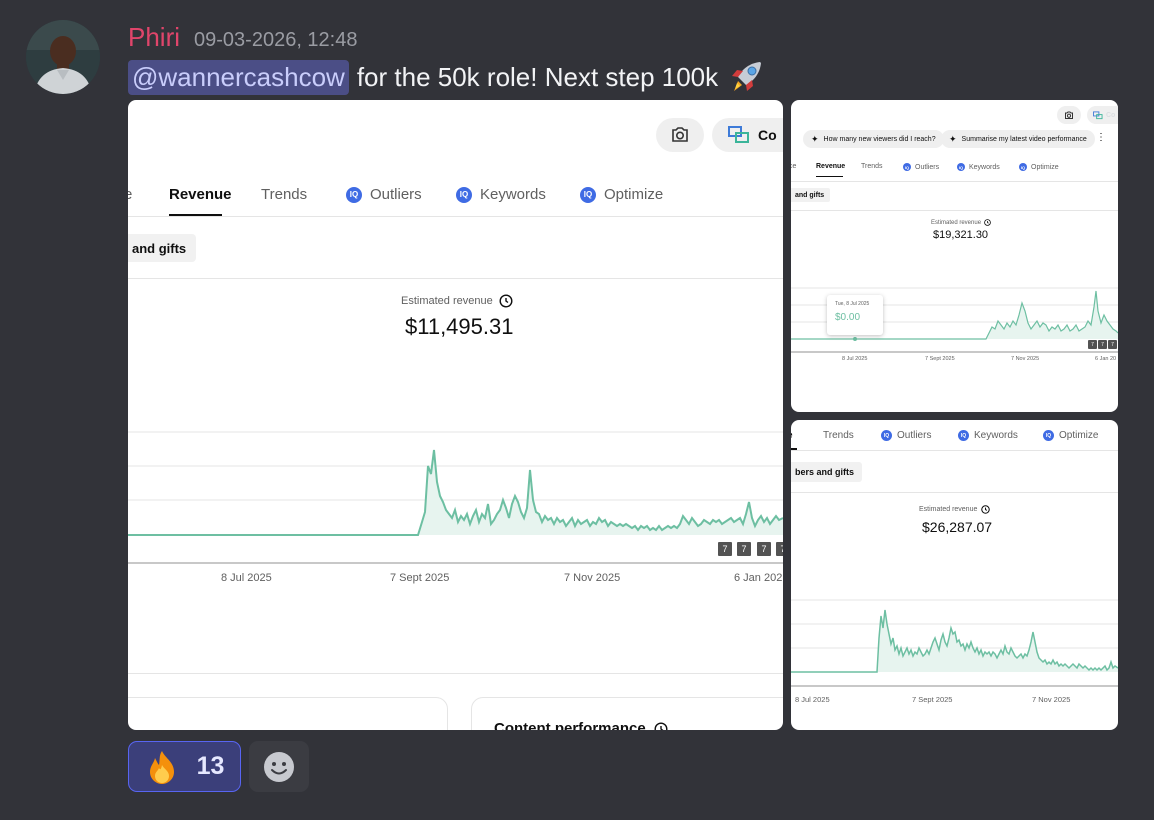  I want to click on avatar, so click(63, 57).